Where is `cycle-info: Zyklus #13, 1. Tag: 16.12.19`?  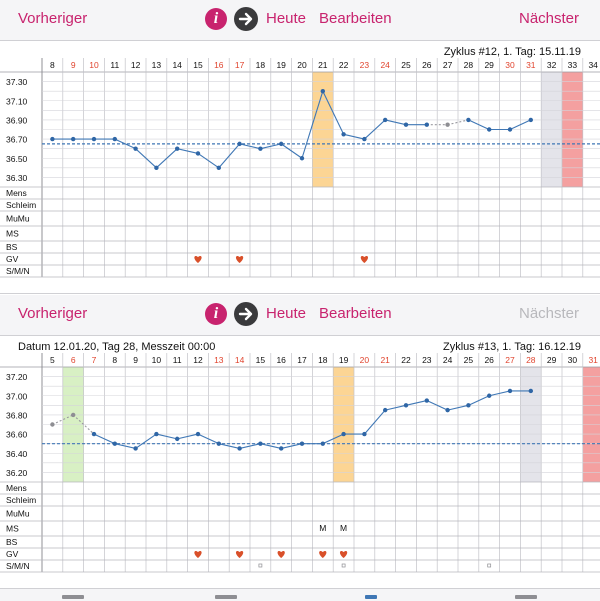
cycle-info: Zyklus #13, 1. Tag: 16.12.19 is located at coordinates (512, 347).